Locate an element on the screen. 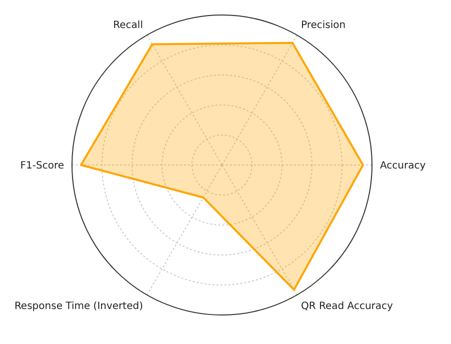 Image resolution: width=451 pixels, height=344 pixels. spoke-label: Accuracy is located at coordinates (403, 166).